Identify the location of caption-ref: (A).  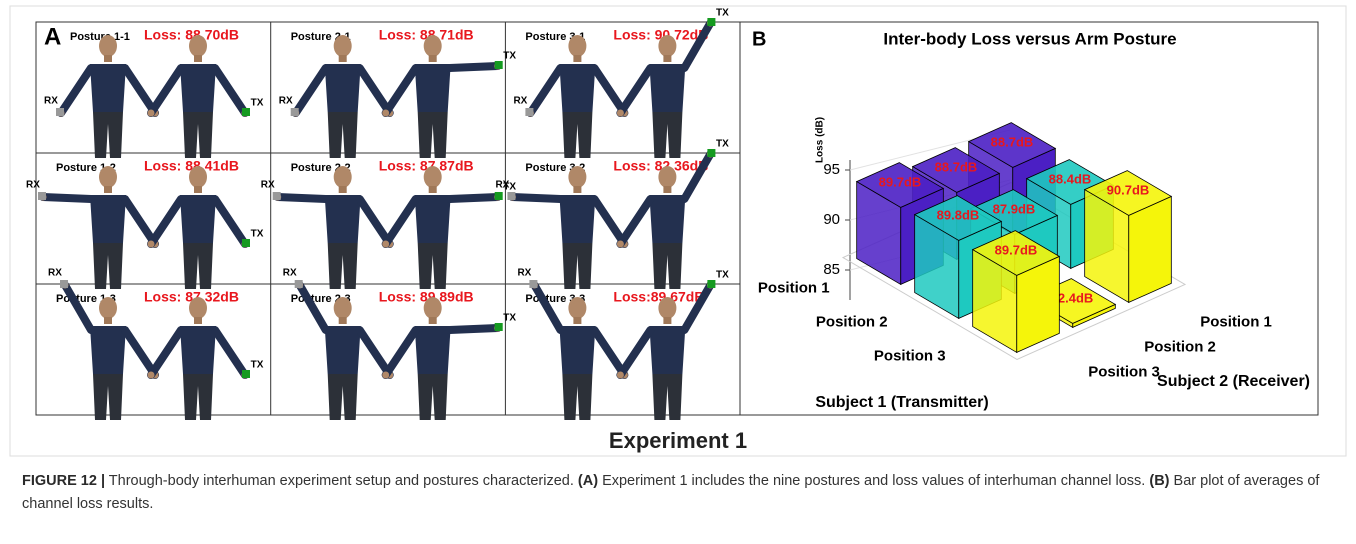
(588, 481).